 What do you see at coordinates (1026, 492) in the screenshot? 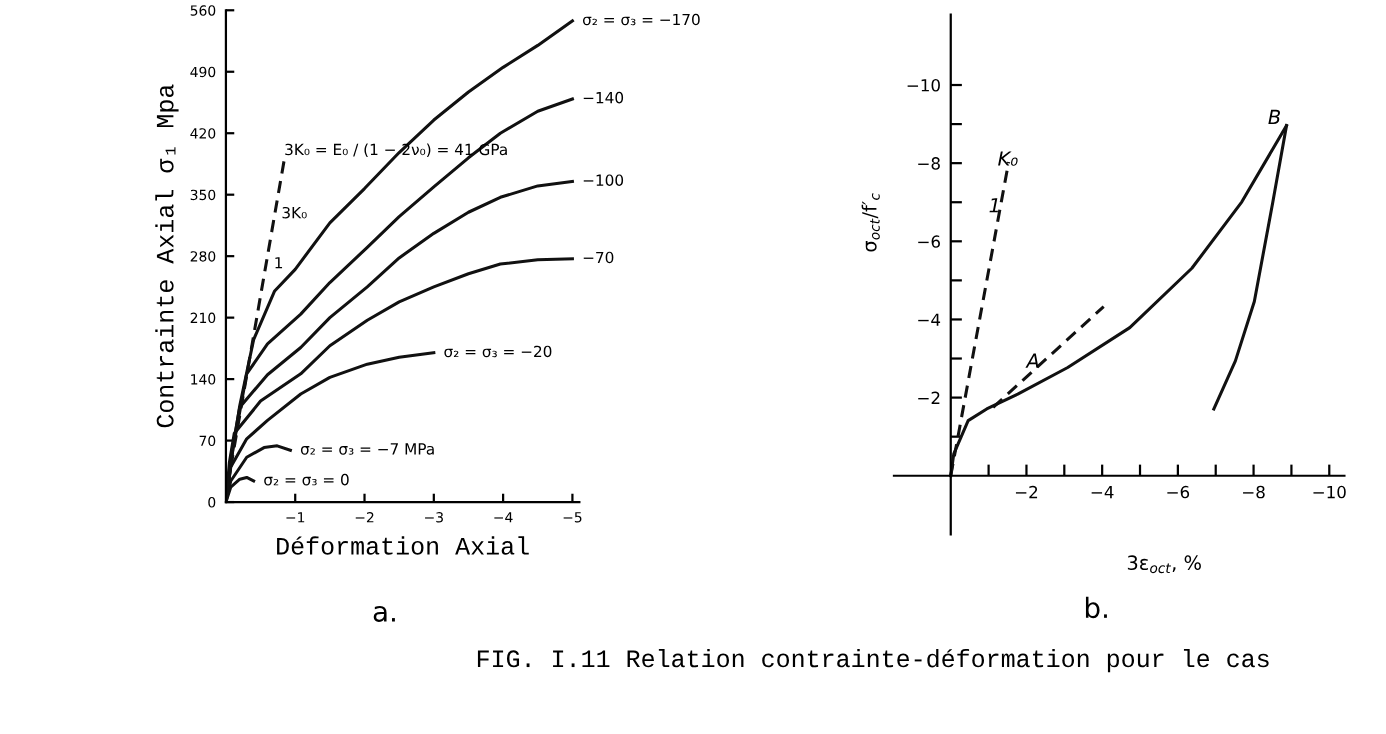
I see `x-tick-label: −2` at bounding box center [1026, 492].